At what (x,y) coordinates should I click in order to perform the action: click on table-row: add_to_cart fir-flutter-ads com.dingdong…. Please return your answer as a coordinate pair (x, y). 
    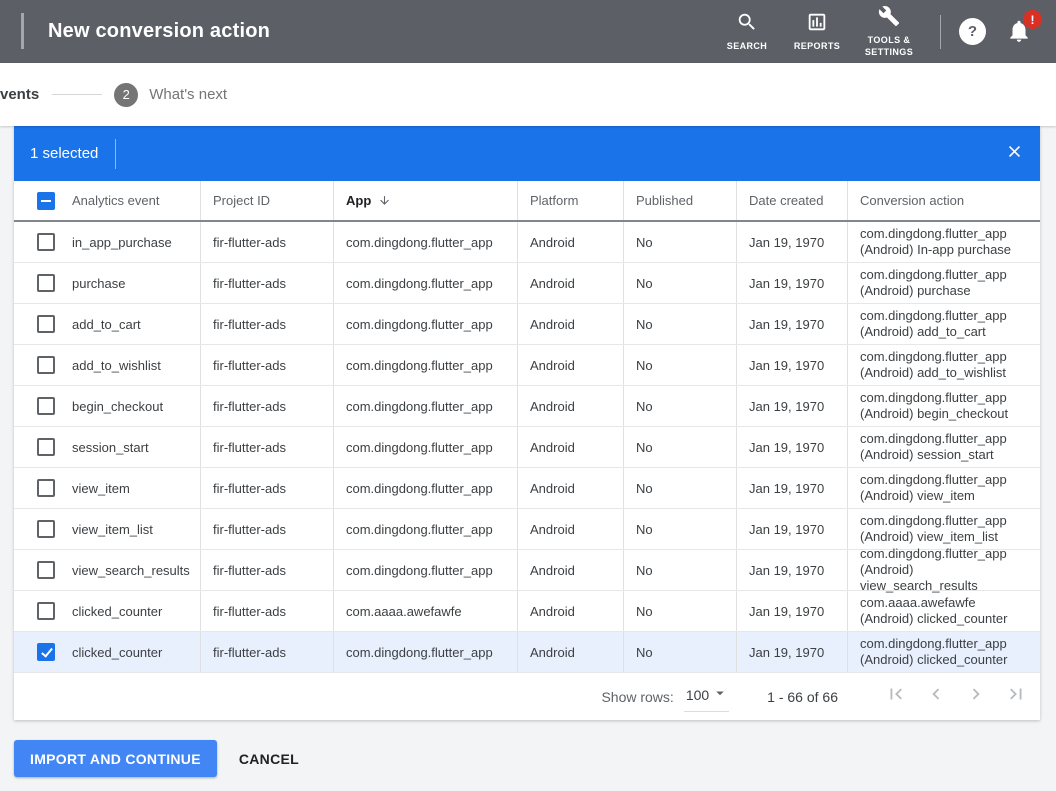
    Looking at the image, I should click on (527, 324).